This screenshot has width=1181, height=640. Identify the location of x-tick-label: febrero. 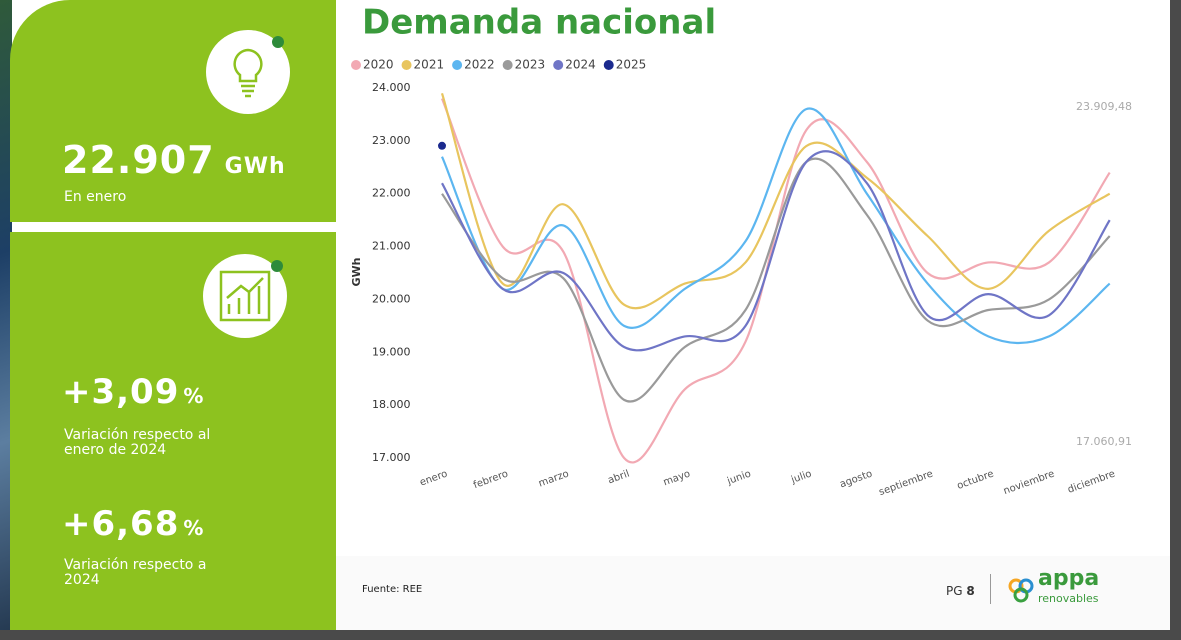
(491, 479).